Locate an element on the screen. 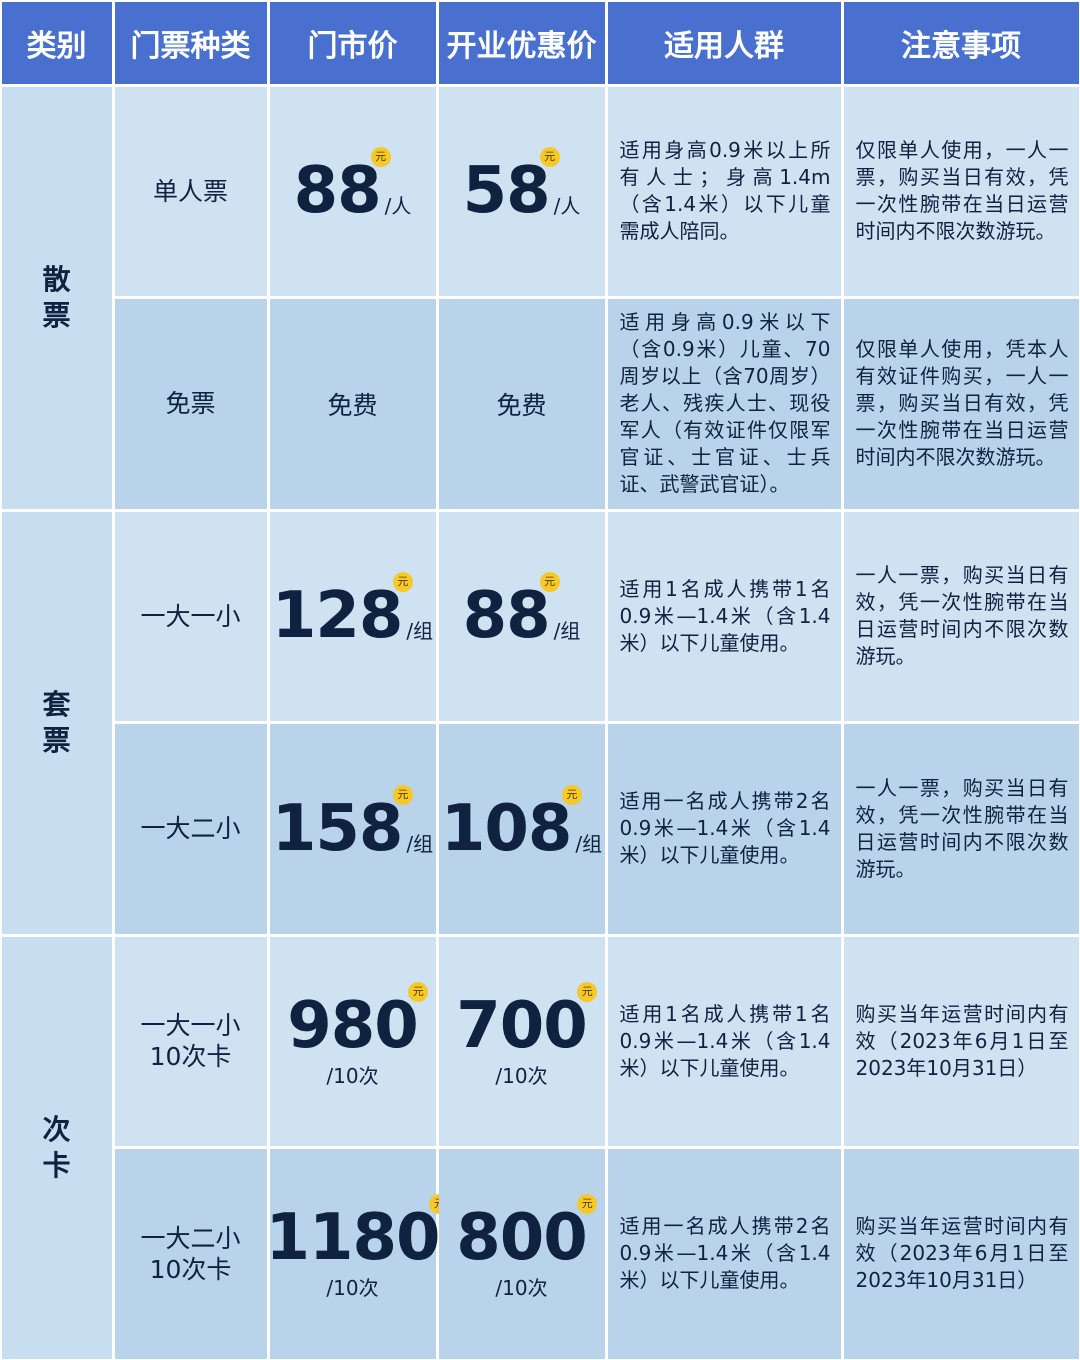  promo-cell: 108/组 元 is located at coordinates (521, 829).